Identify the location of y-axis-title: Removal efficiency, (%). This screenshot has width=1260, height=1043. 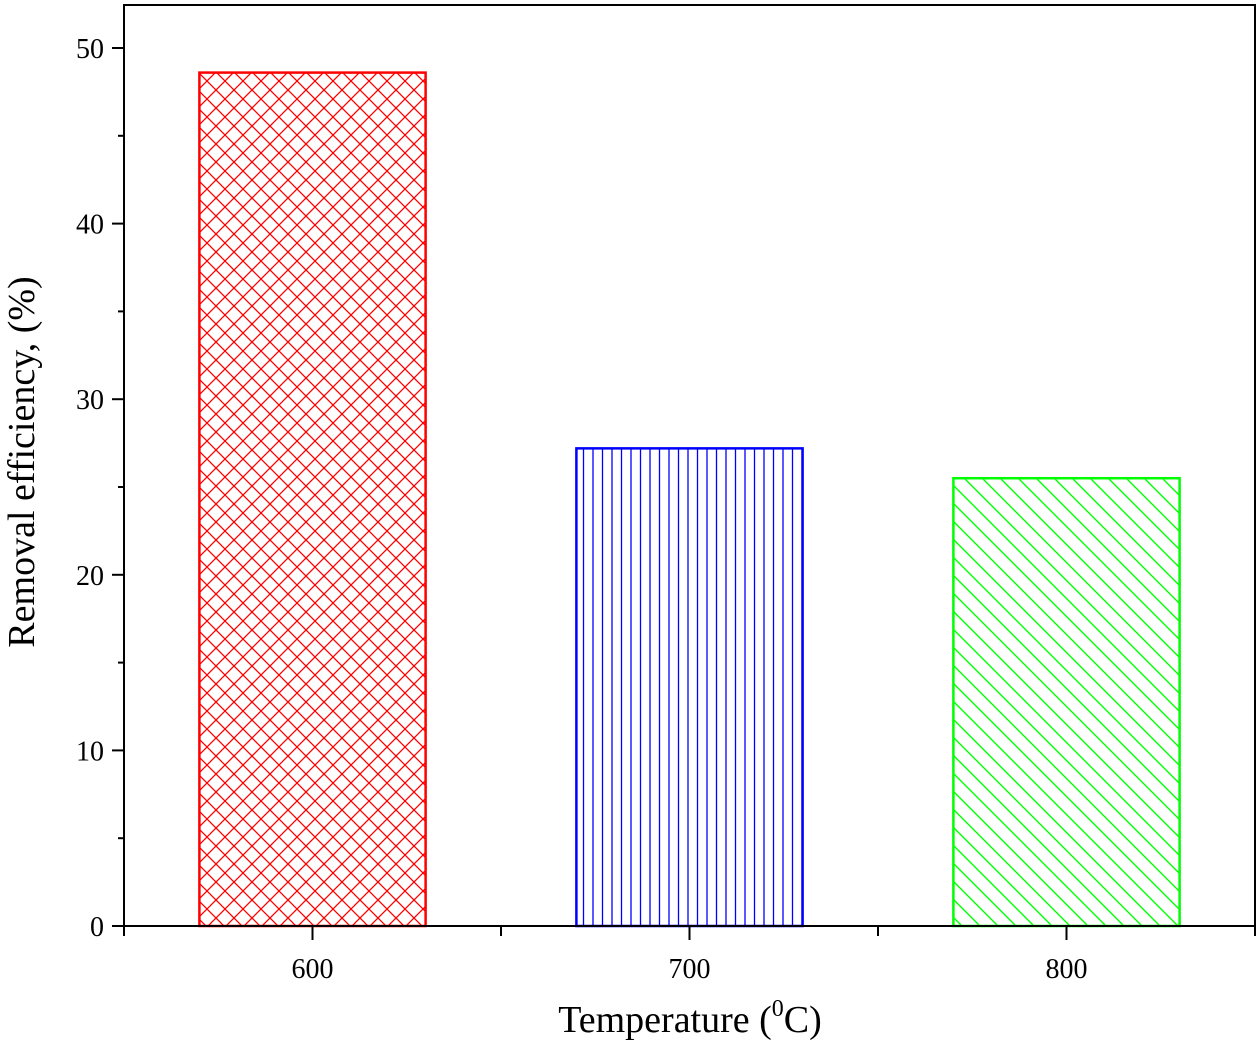
(22, 461).